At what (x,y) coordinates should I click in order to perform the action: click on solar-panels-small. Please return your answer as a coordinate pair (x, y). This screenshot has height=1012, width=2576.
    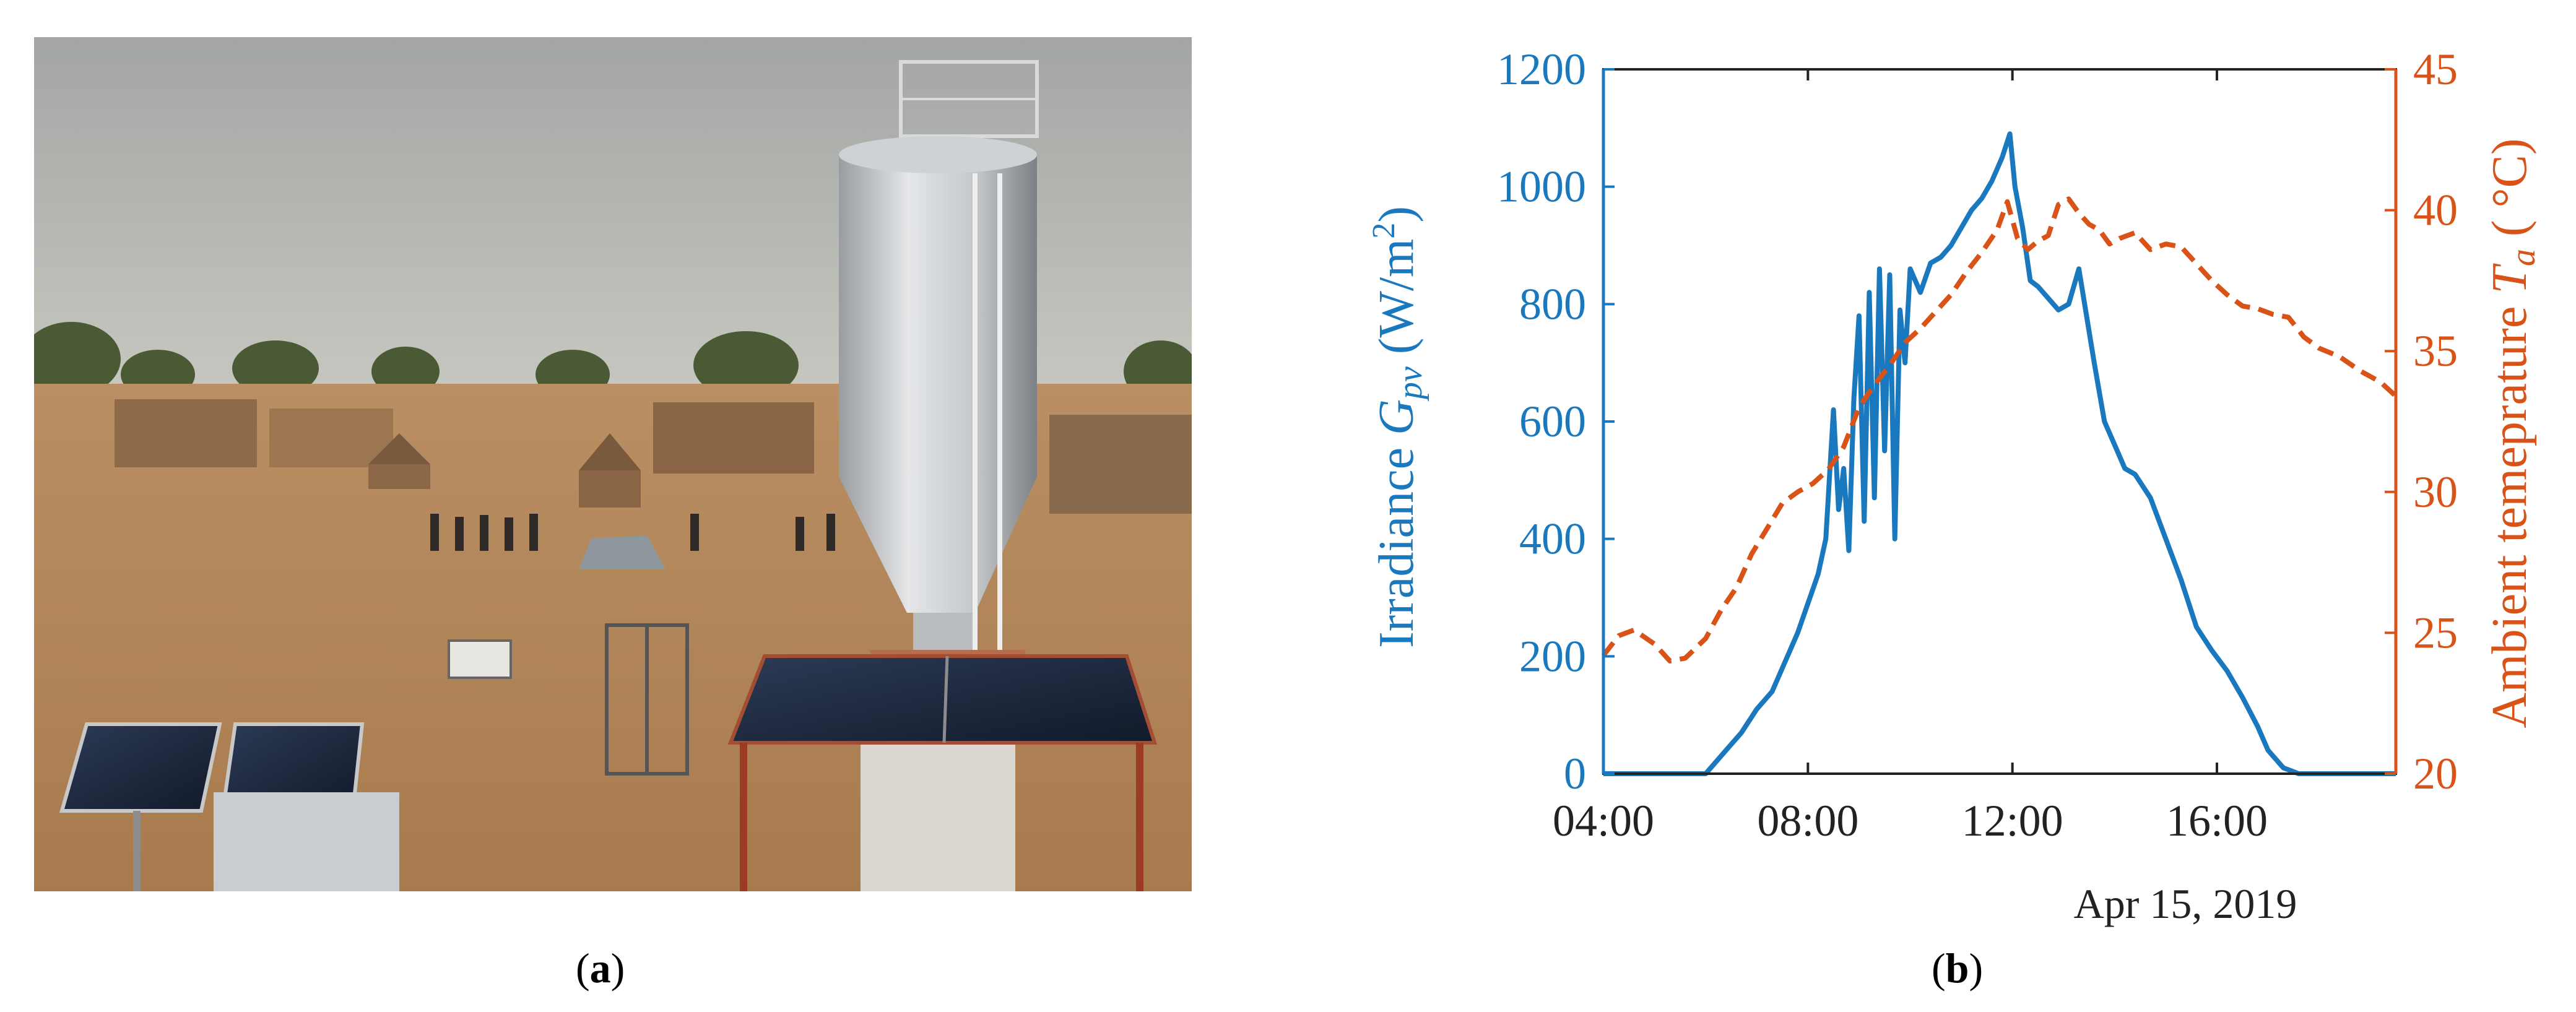
    Looking at the image, I should click on (229, 806).